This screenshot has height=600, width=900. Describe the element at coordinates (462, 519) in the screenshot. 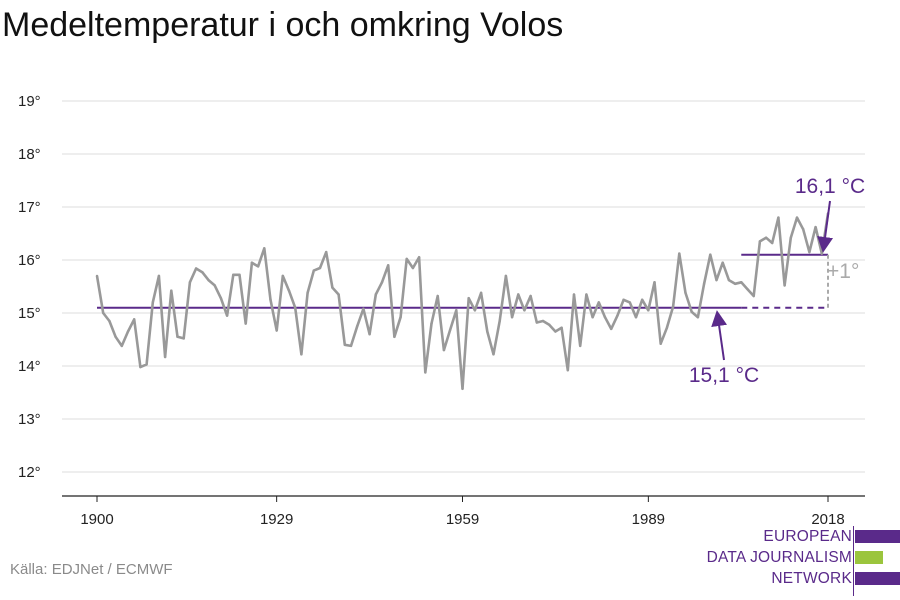

I see `x-tick-label-1959: 1959` at that location.